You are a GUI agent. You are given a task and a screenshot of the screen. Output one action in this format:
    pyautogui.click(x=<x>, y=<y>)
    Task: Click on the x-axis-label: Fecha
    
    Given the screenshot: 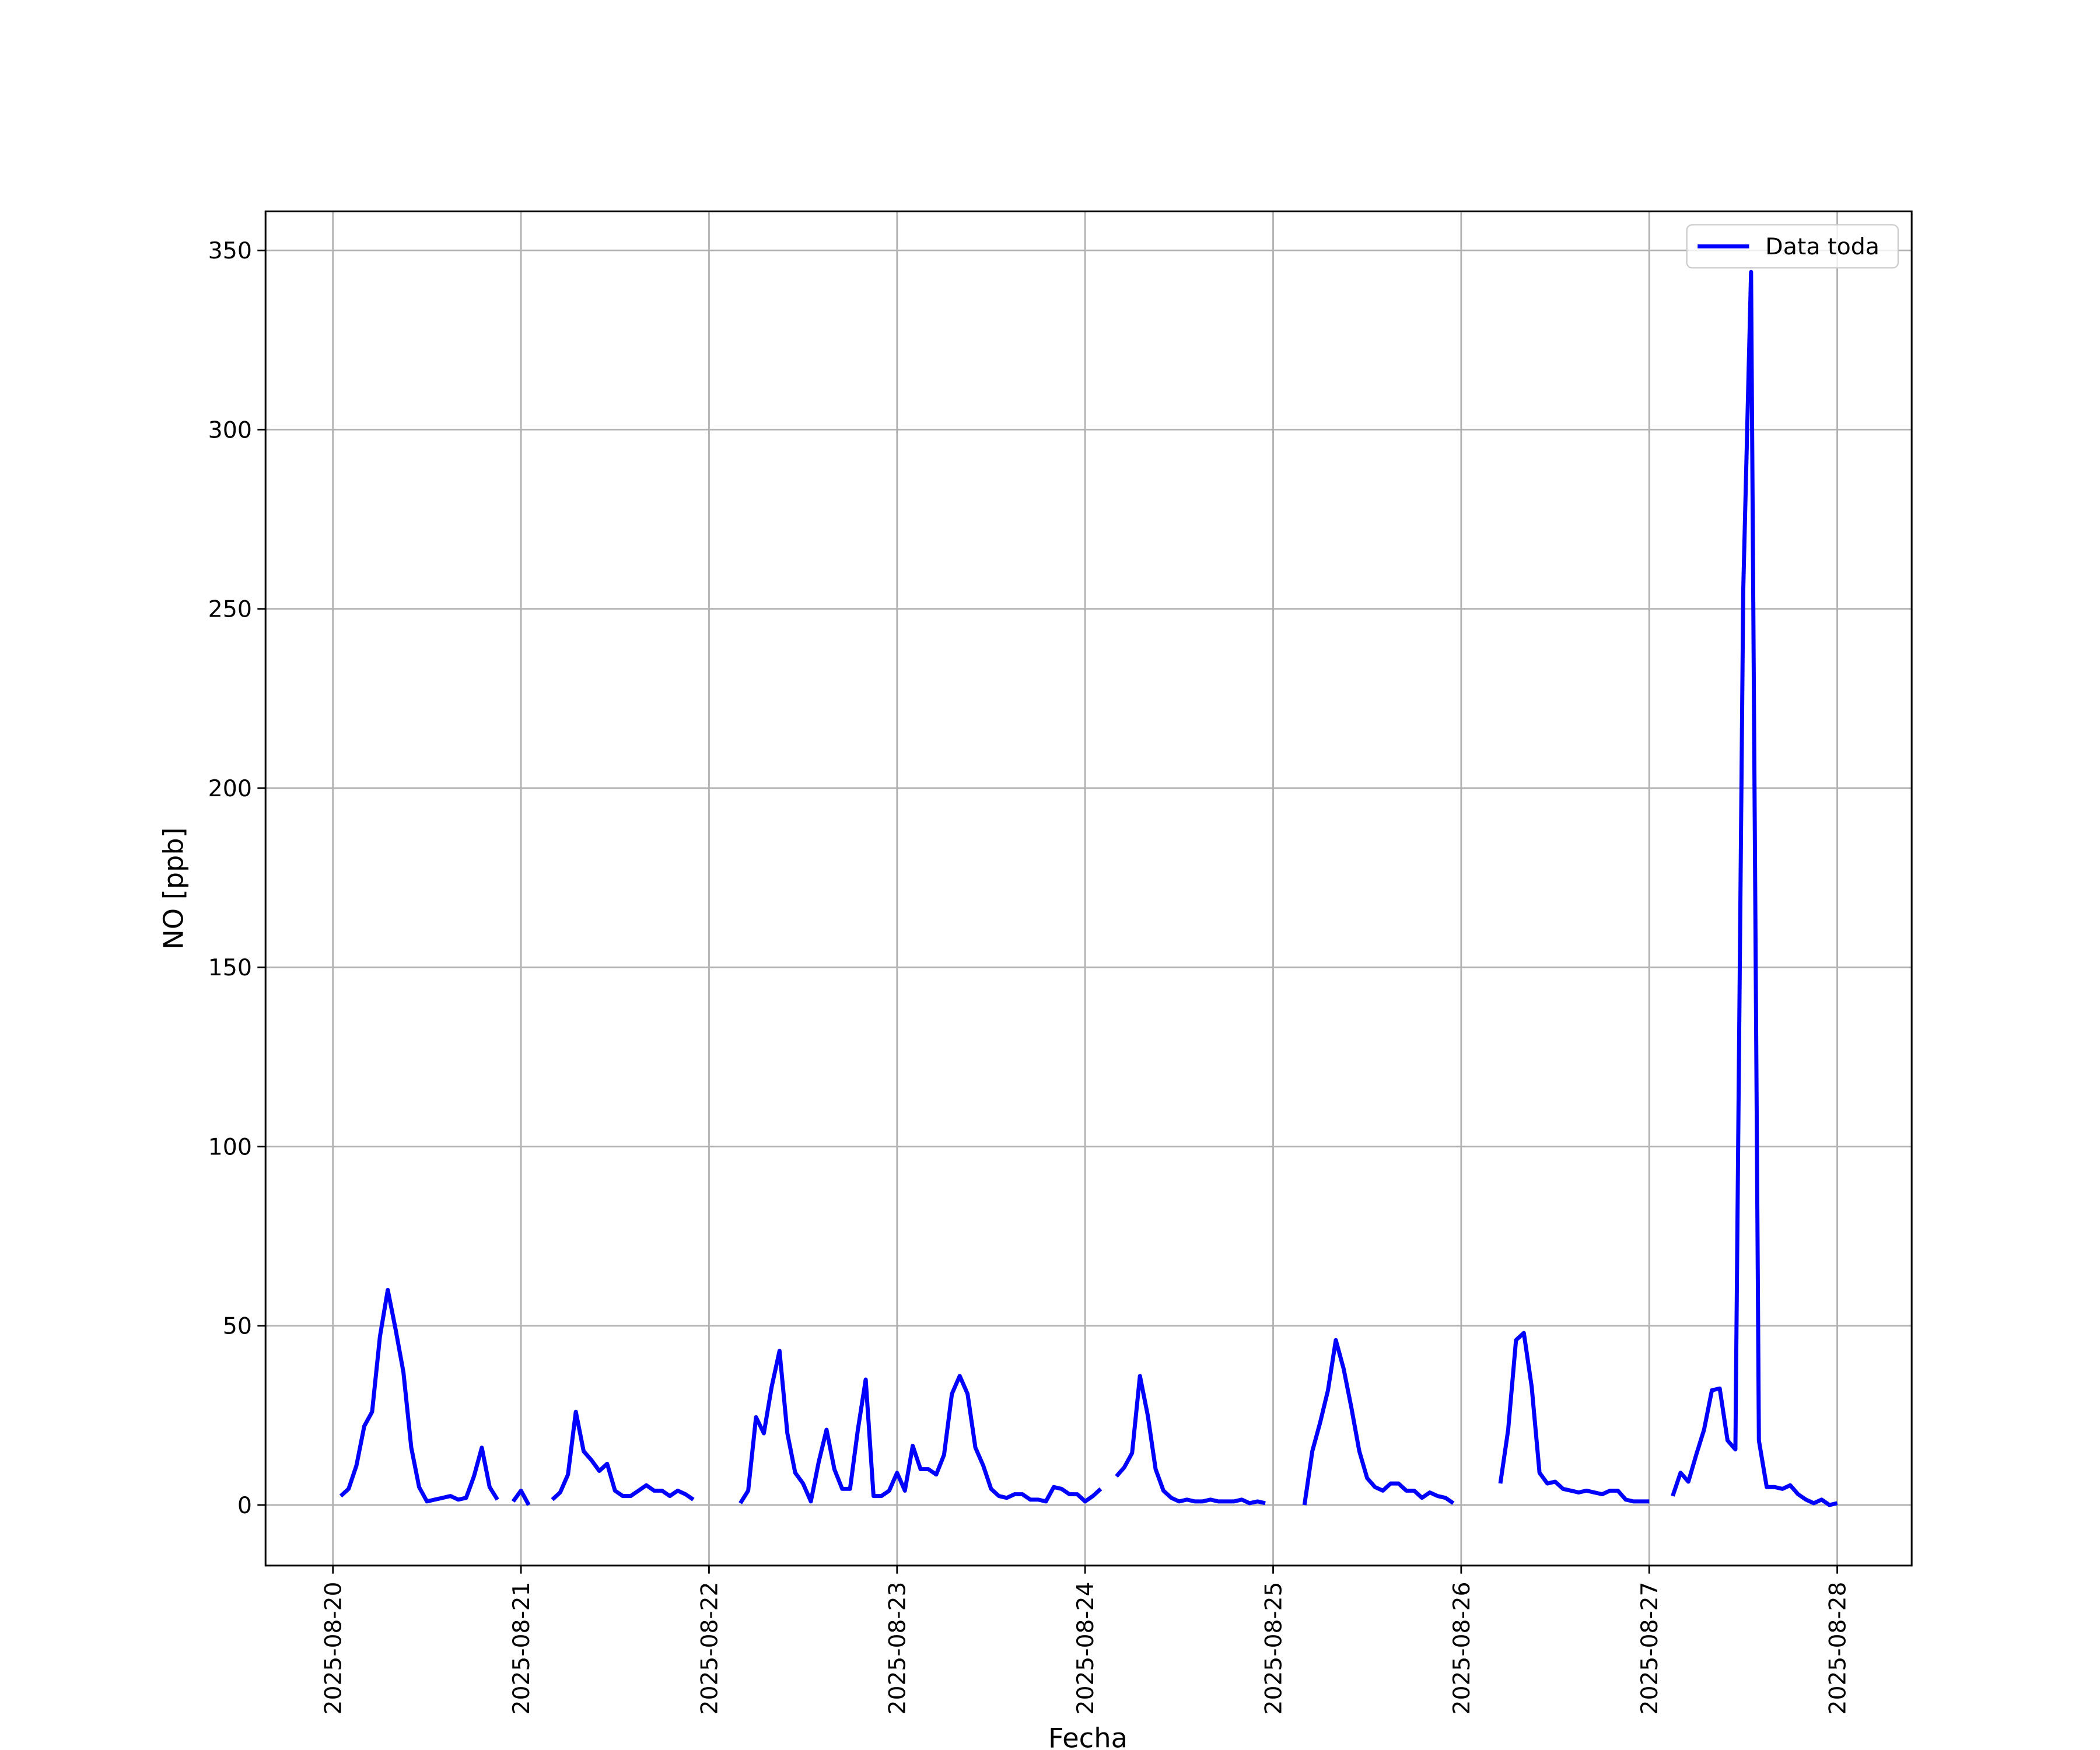 What is the action you would take?
    pyautogui.click(x=1088, y=1736)
    